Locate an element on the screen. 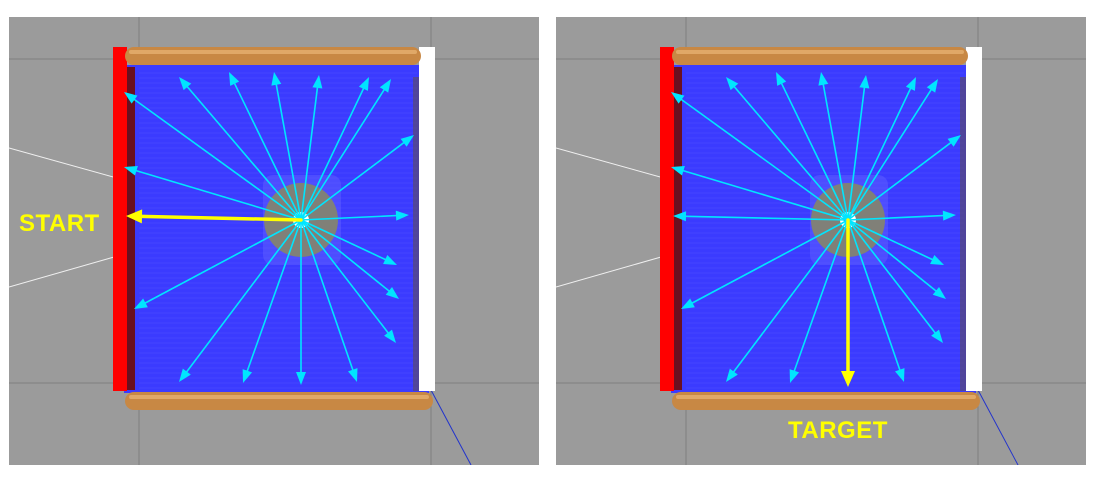  start-label: START is located at coordinates (59, 223).